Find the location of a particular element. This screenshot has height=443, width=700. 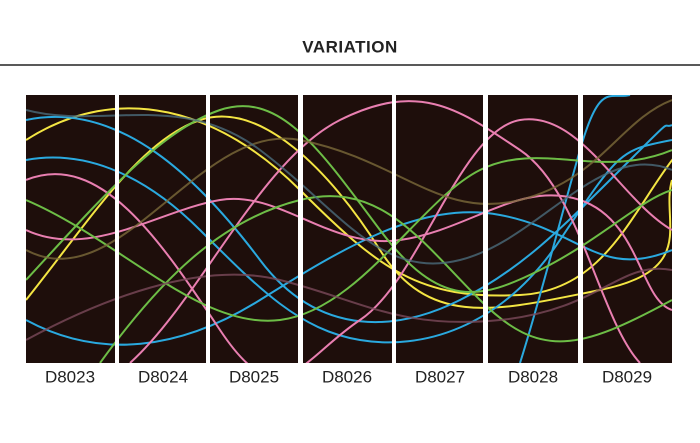

item-label: D8026 is located at coordinates (347, 376).